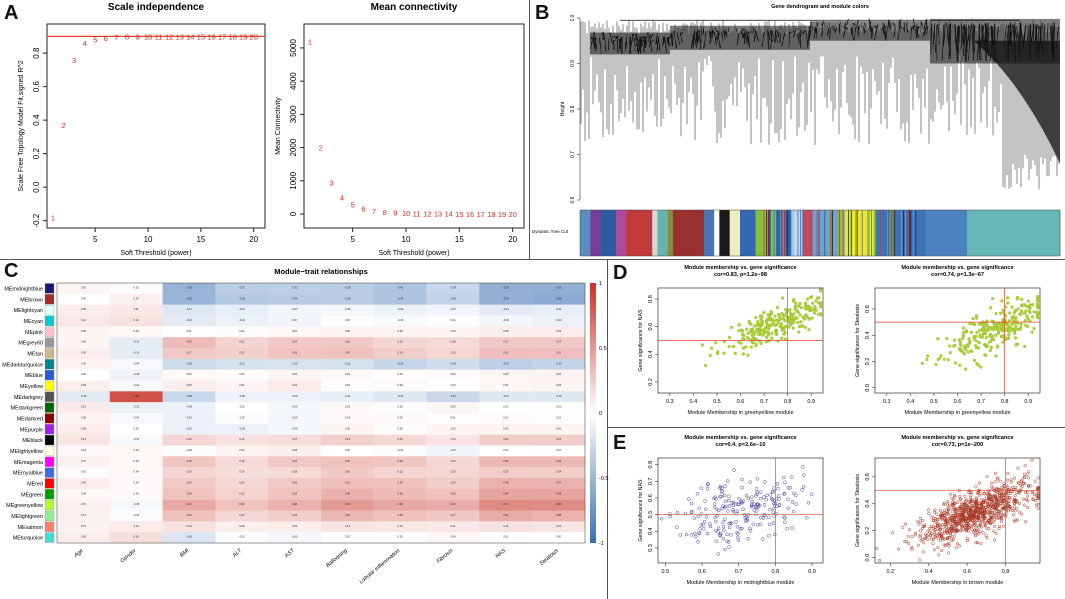  I want to click on x-tick-label: 0.5, so click(717, 402).